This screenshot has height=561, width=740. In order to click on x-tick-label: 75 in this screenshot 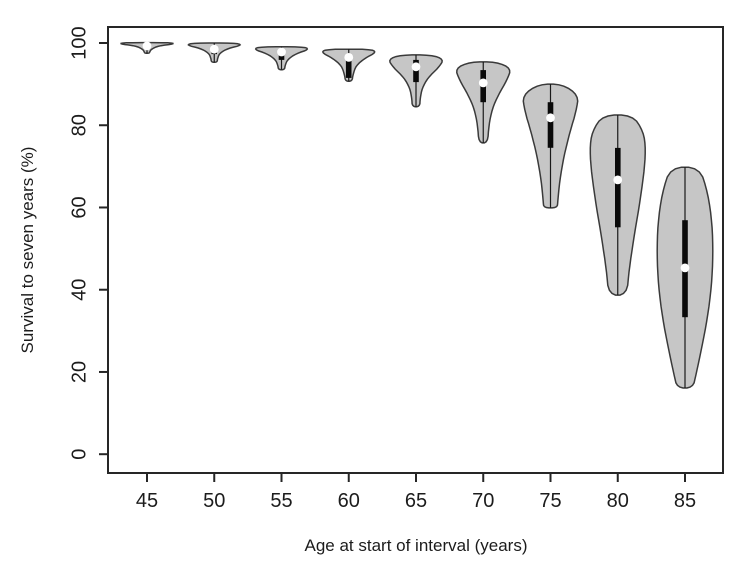, I will do `click(550, 501)`.